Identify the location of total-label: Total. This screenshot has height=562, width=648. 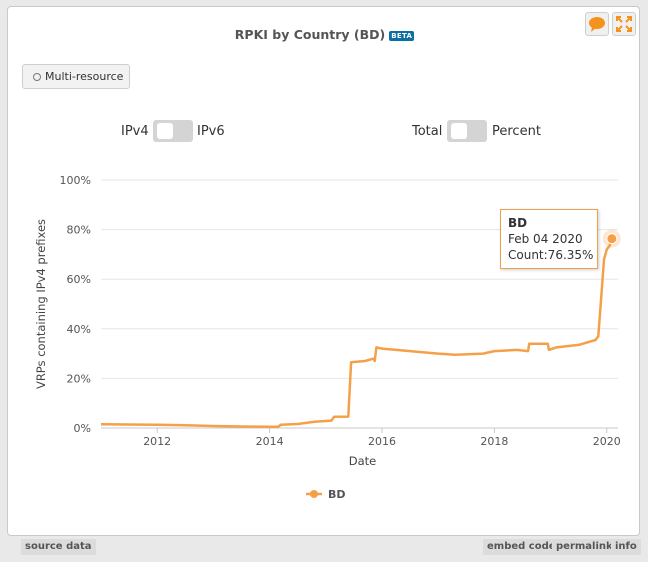
(427, 131).